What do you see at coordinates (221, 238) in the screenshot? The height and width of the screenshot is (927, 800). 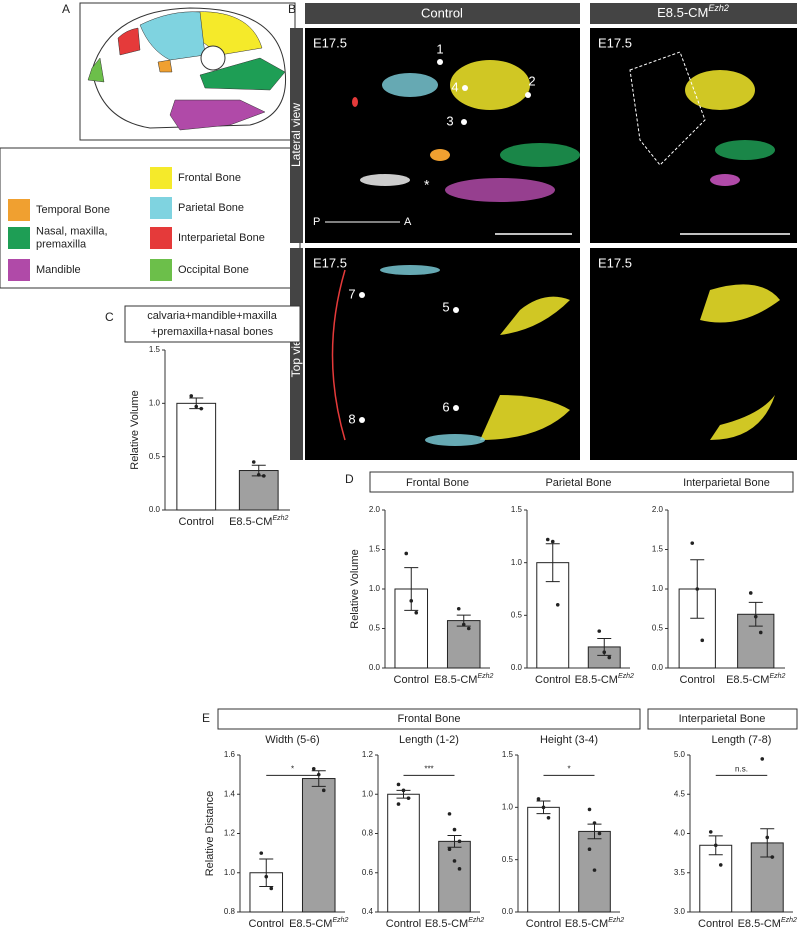 I see `legend-label: Interparietal Bone` at bounding box center [221, 238].